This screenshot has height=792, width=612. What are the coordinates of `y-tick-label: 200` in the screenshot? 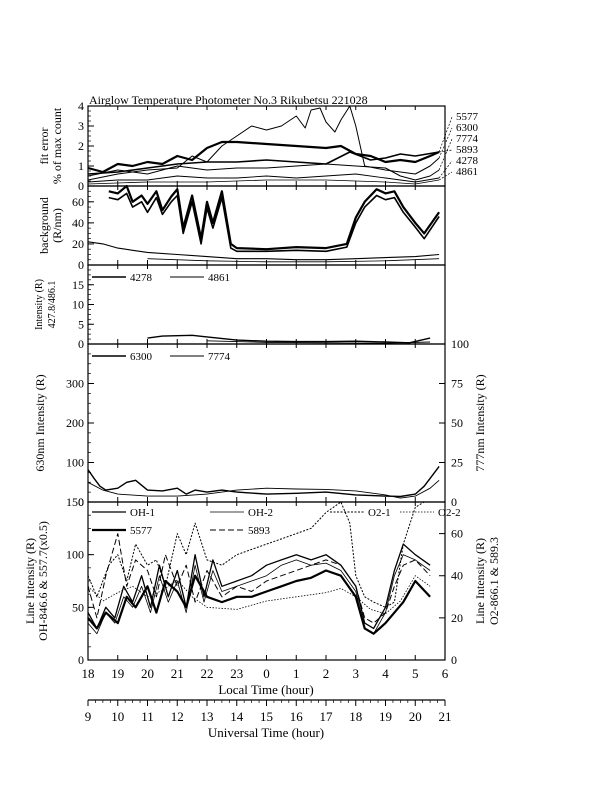 It's located at (75, 423).